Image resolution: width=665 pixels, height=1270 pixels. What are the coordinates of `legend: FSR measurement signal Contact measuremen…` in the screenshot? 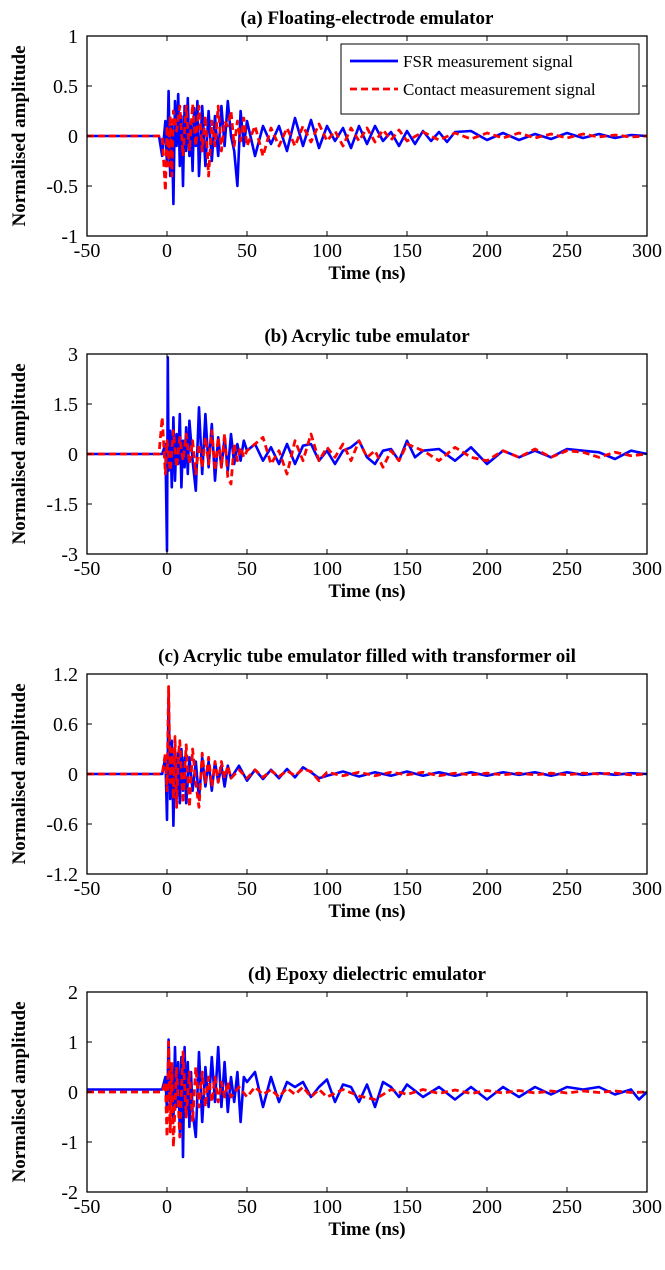 It's located at (490, 79).